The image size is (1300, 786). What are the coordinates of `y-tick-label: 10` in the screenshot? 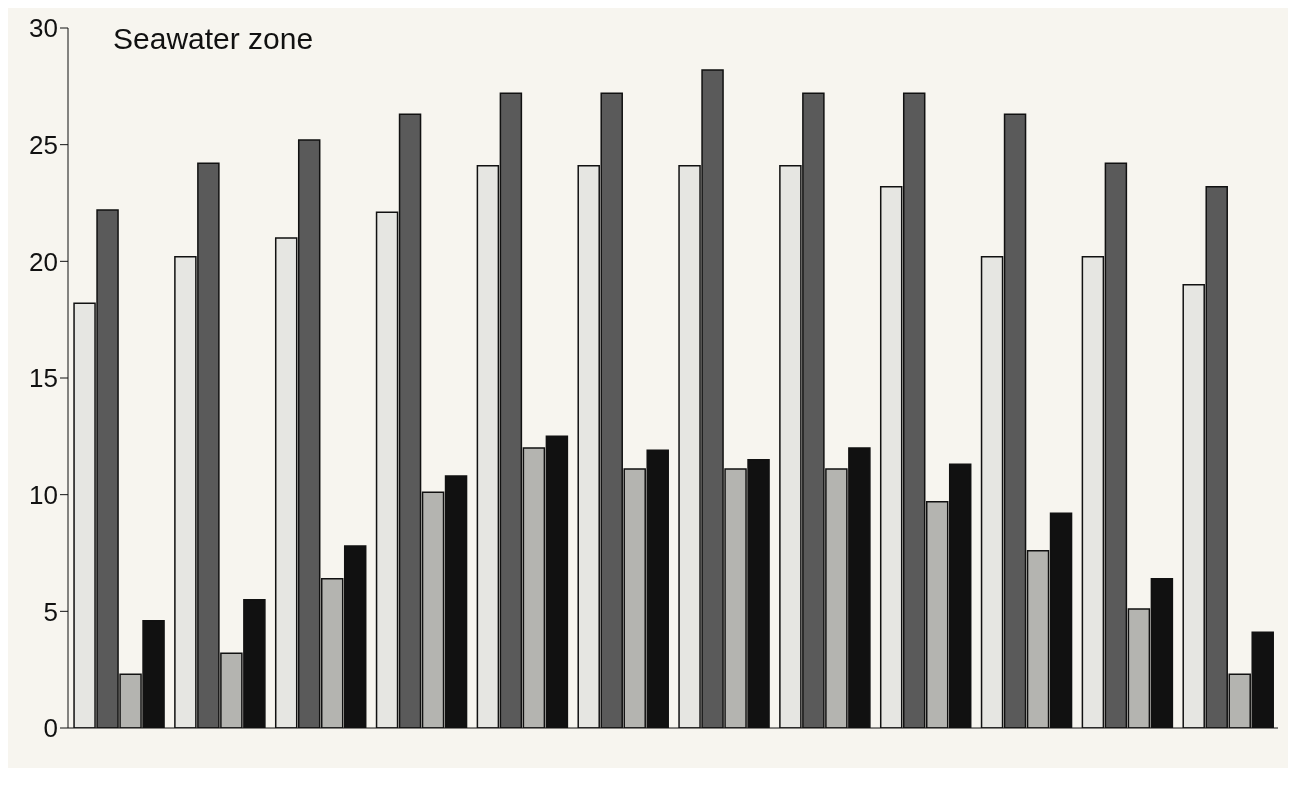 It's located at (43, 494).